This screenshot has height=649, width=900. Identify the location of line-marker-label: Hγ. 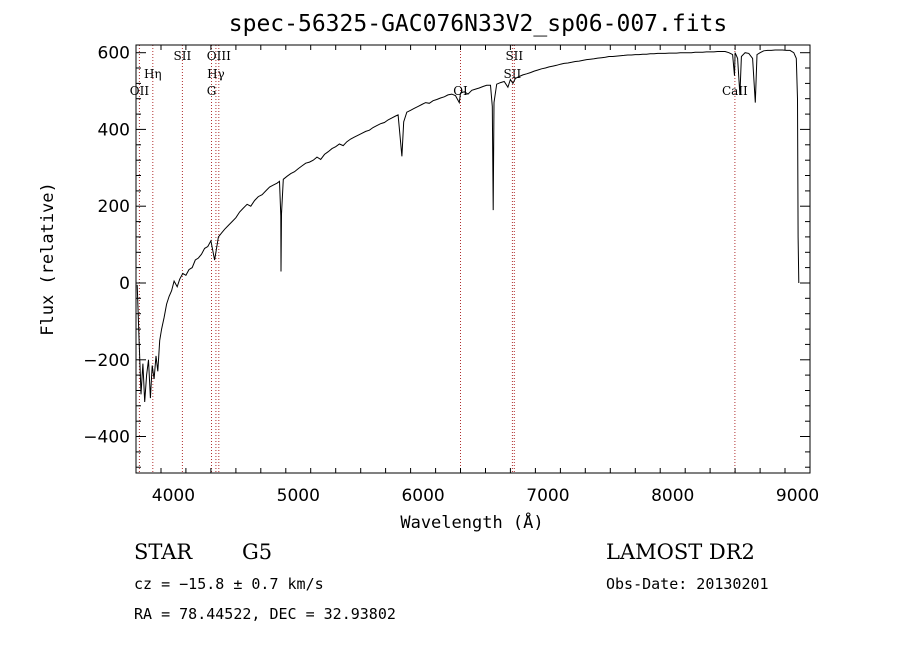
(216, 74).